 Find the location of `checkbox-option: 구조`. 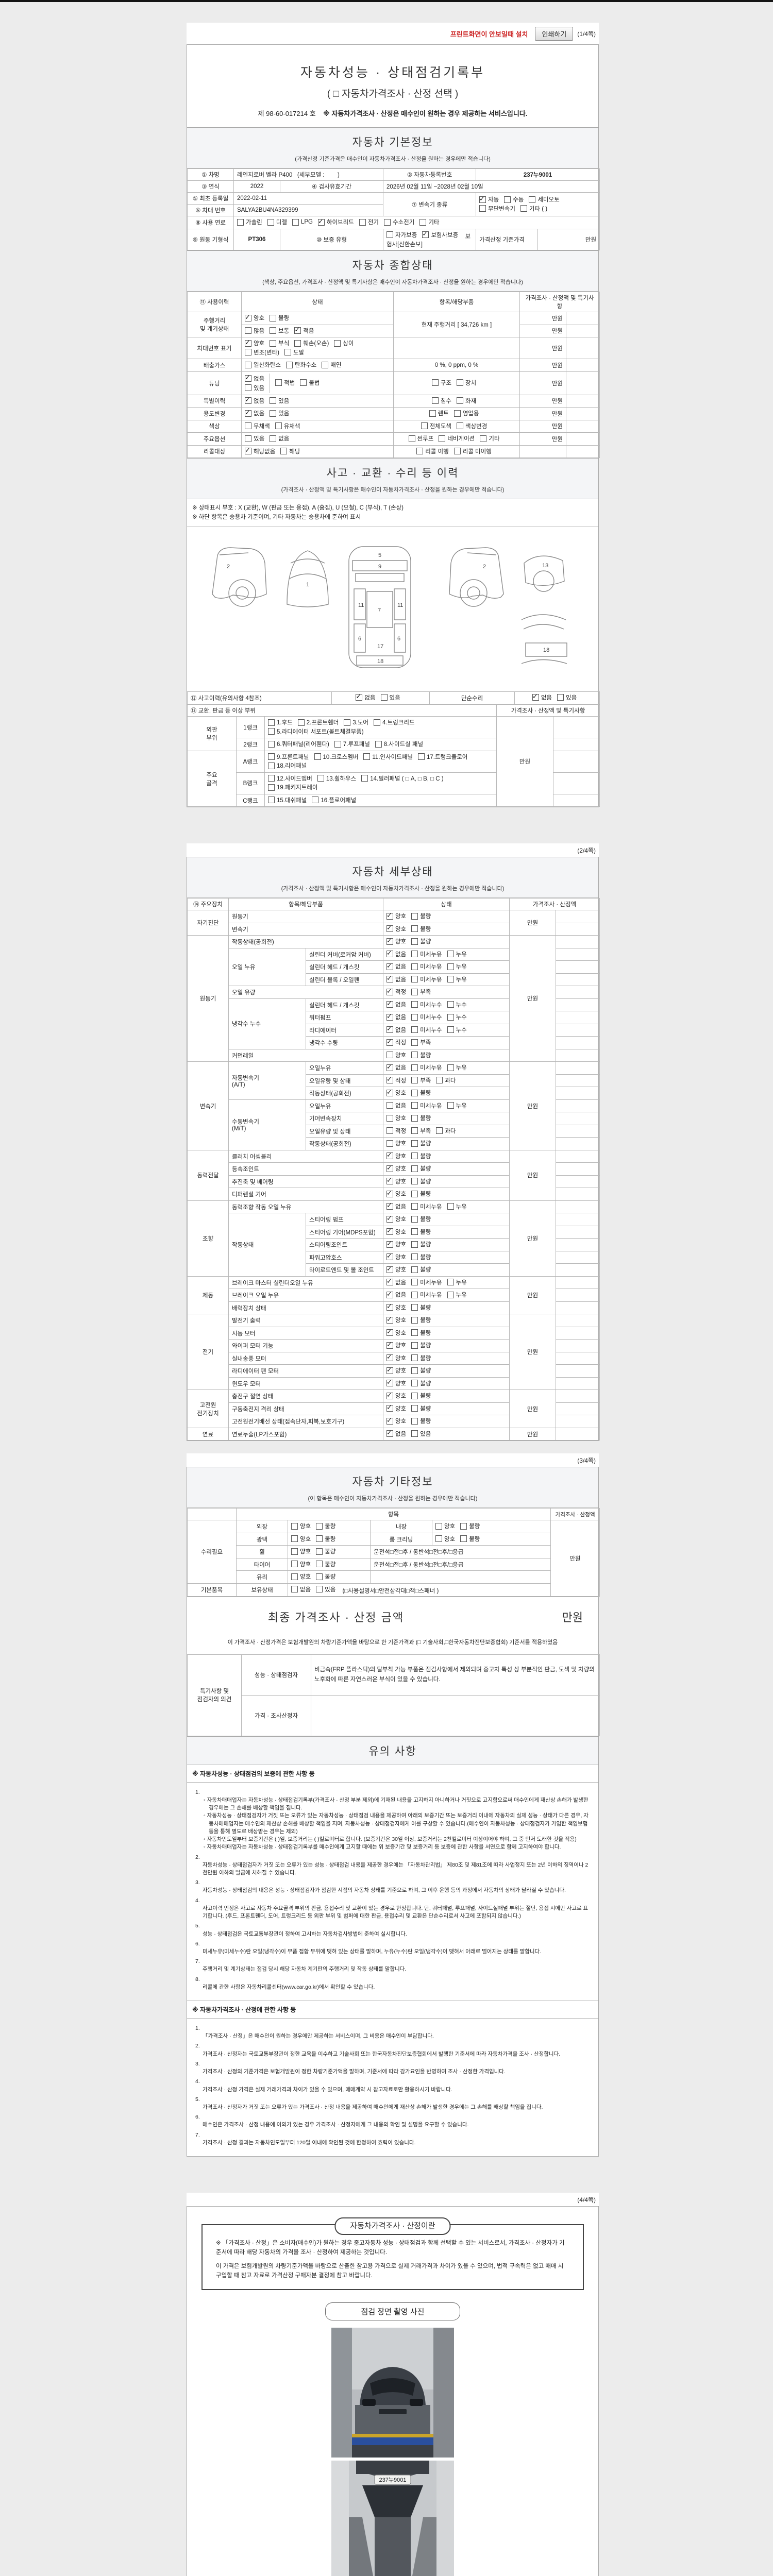

checkbox-option: 구조 is located at coordinates (441, 383).